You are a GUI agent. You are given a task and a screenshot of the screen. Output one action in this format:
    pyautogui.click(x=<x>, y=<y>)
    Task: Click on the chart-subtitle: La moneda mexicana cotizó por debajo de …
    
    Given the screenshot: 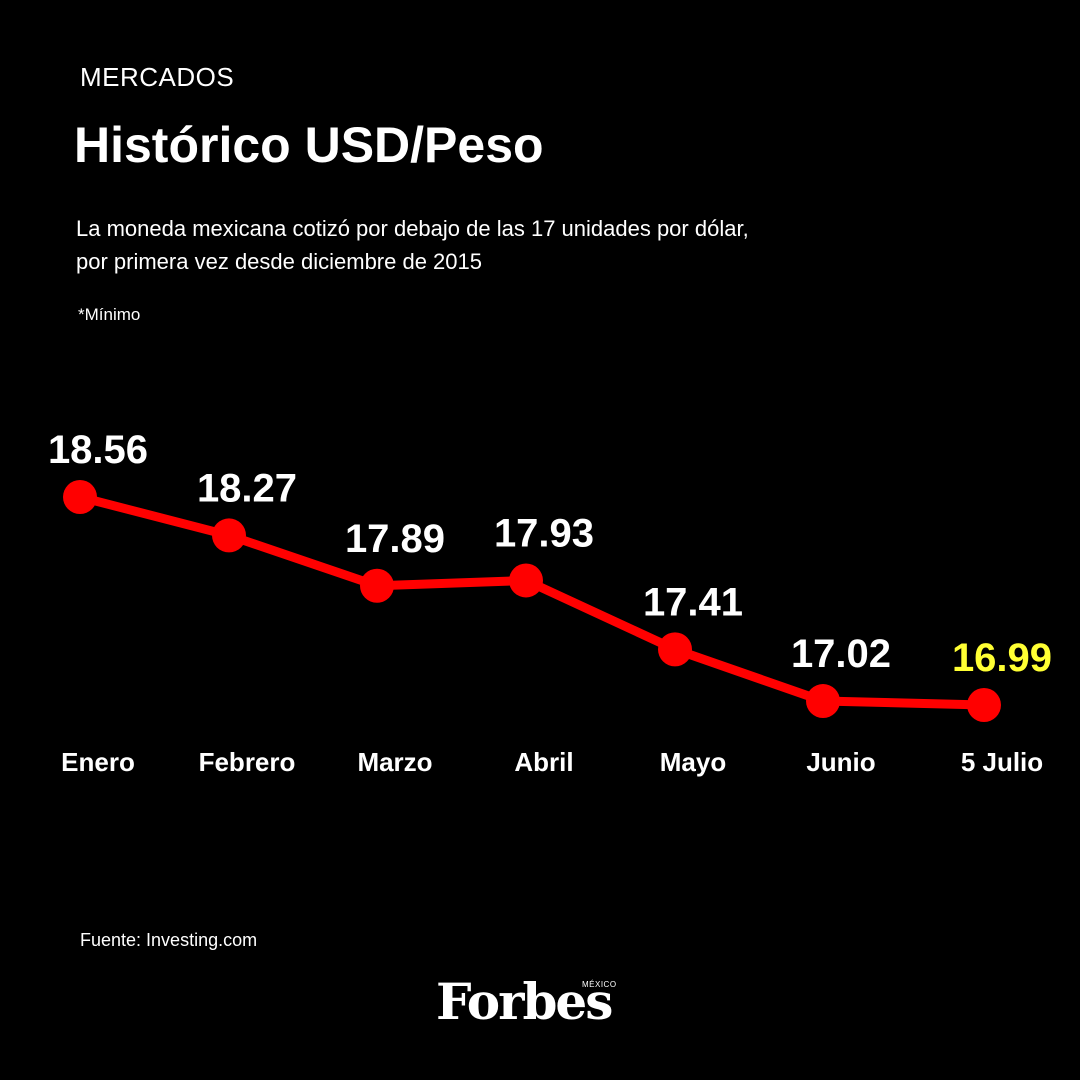 What is the action you would take?
    pyautogui.click(x=516, y=245)
    